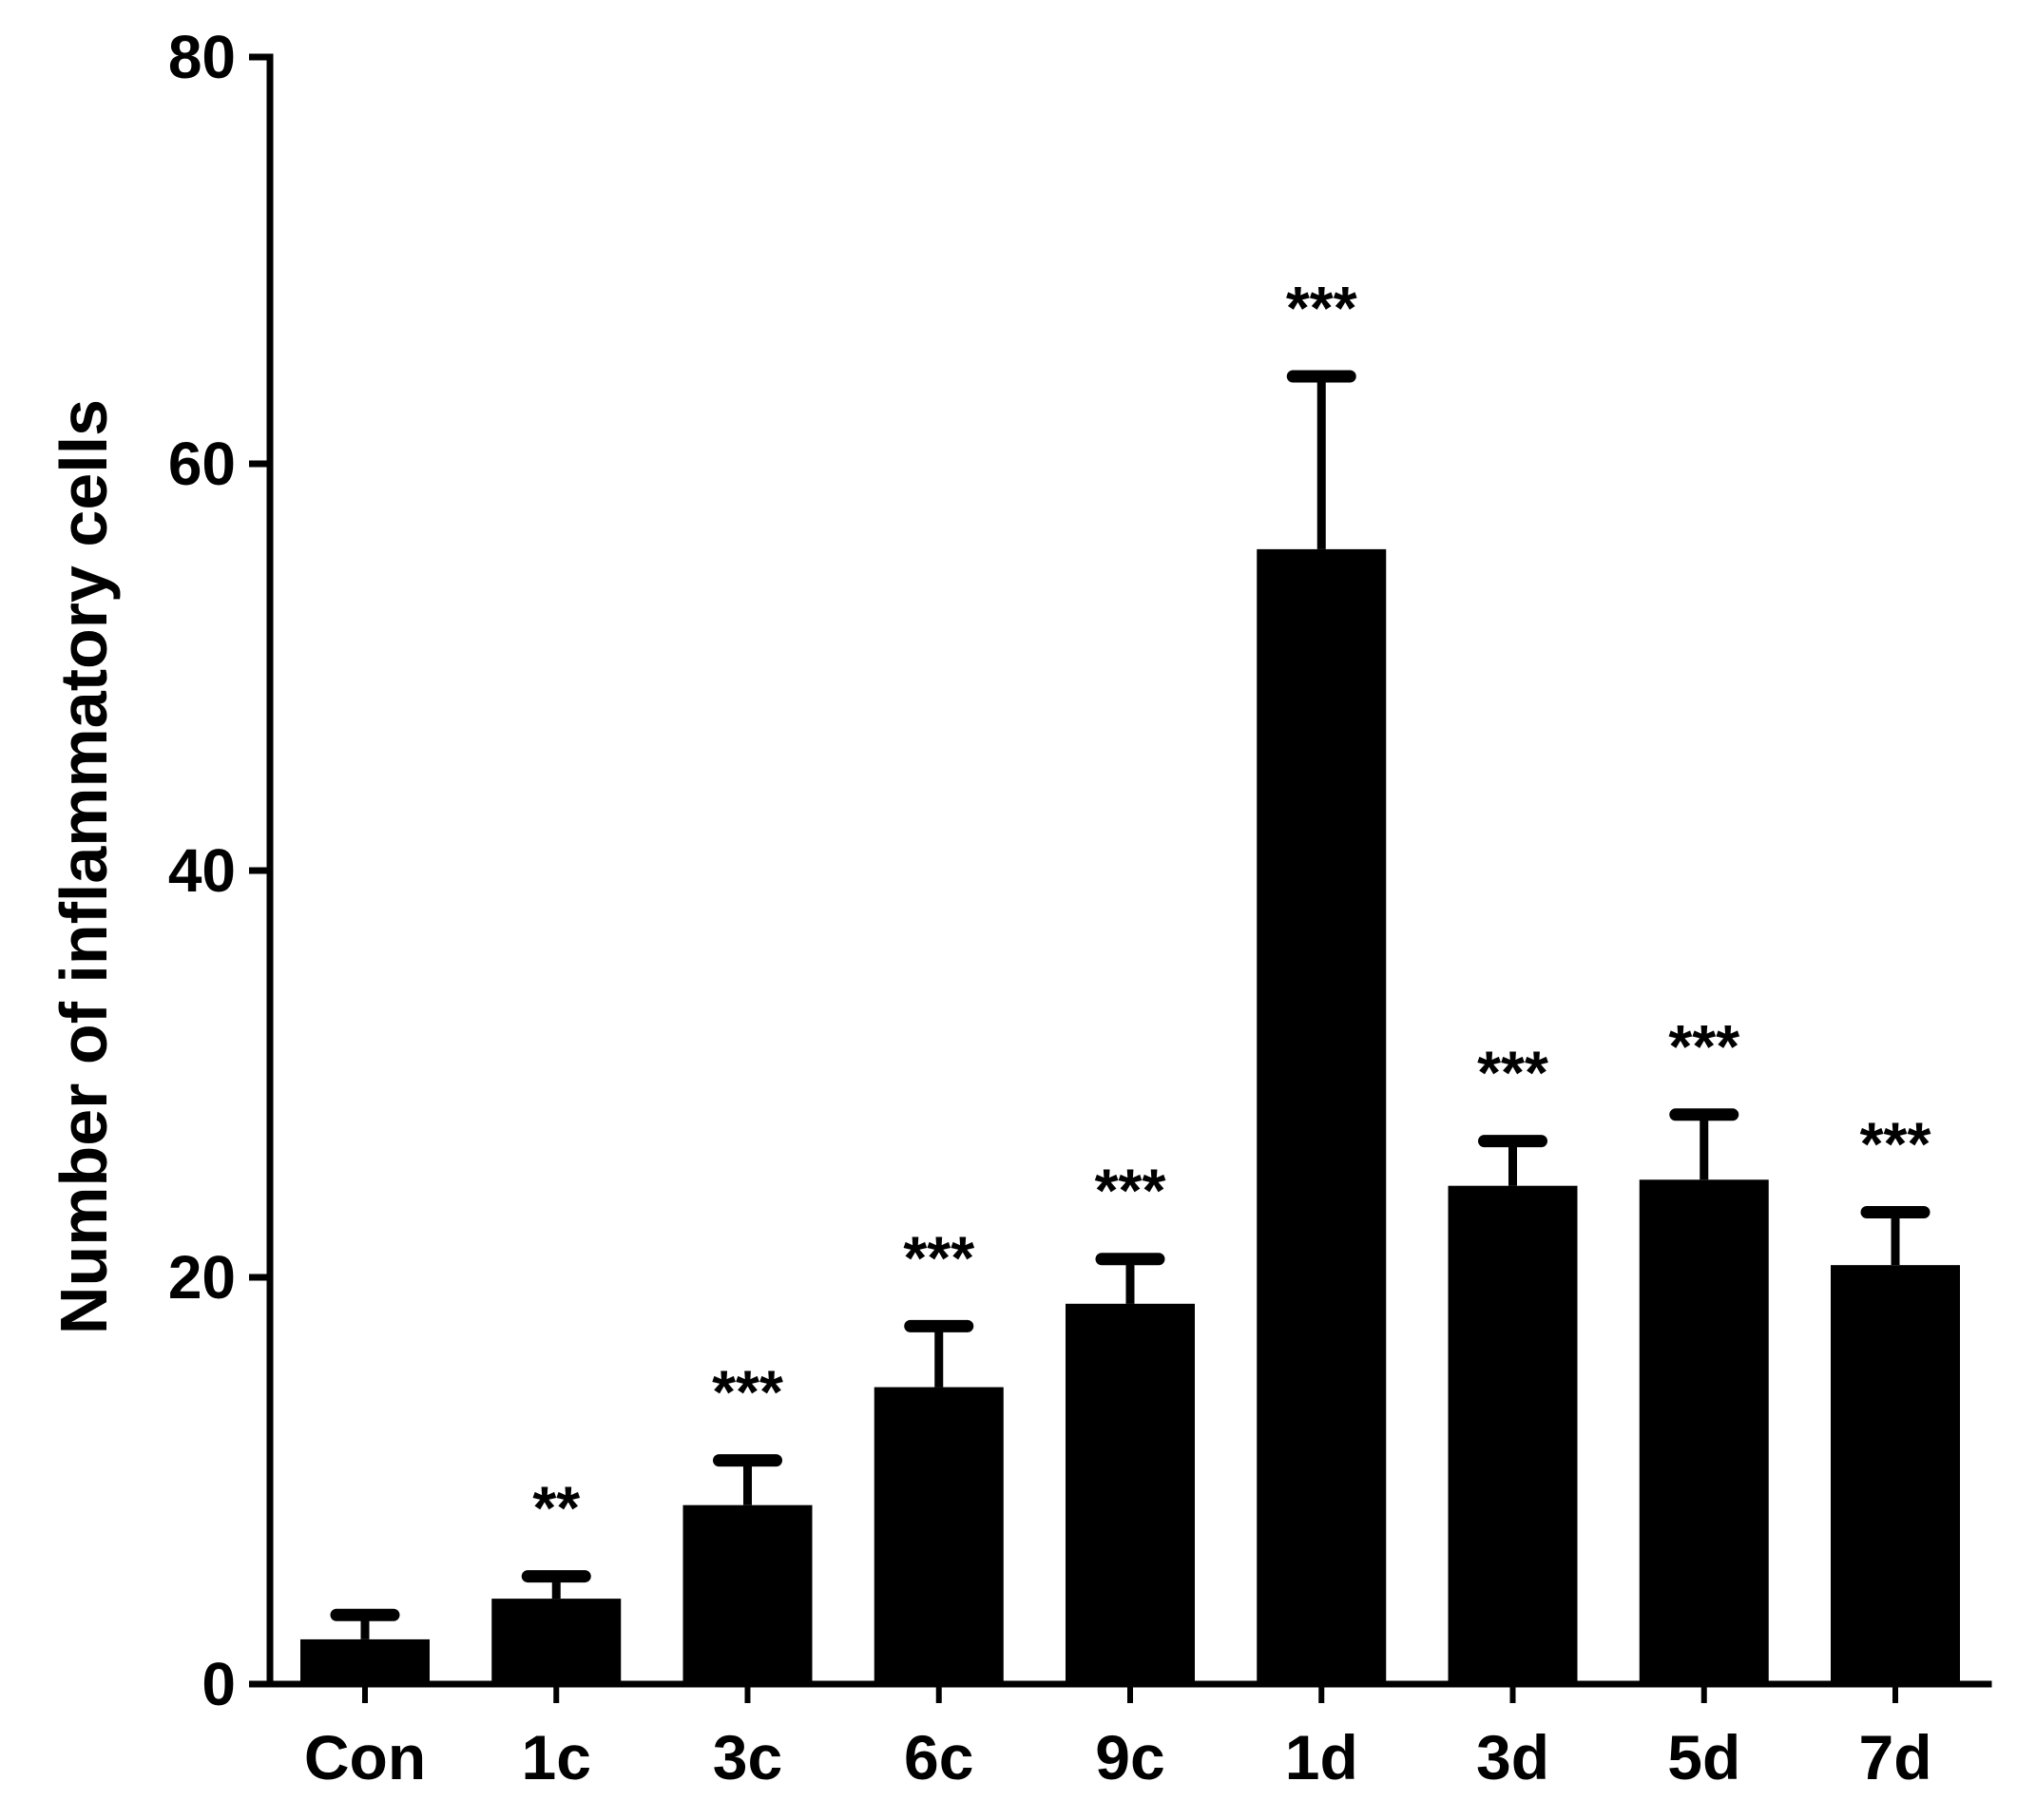 This screenshot has height=1820, width=2017. Describe the element at coordinates (1129, 1757) in the screenshot. I see `x-tick-label: 9c` at that location.